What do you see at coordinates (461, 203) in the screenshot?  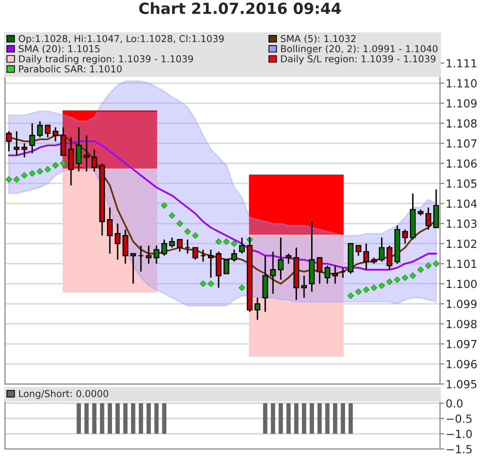 I see `y-tick-label: 1.104` at bounding box center [461, 203].